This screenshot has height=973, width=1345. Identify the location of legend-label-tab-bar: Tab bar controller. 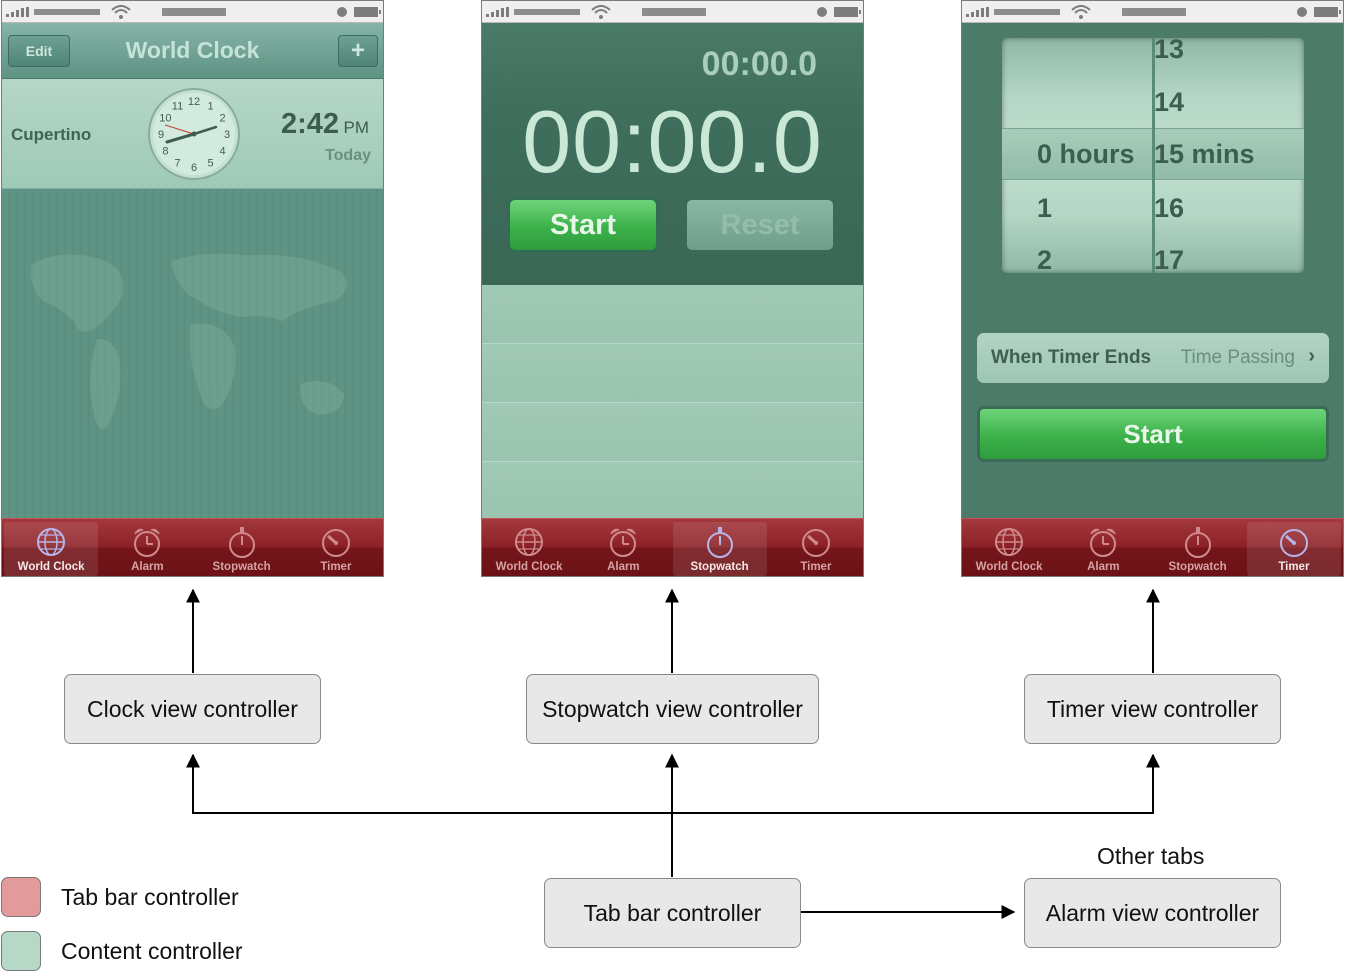
(150, 897).